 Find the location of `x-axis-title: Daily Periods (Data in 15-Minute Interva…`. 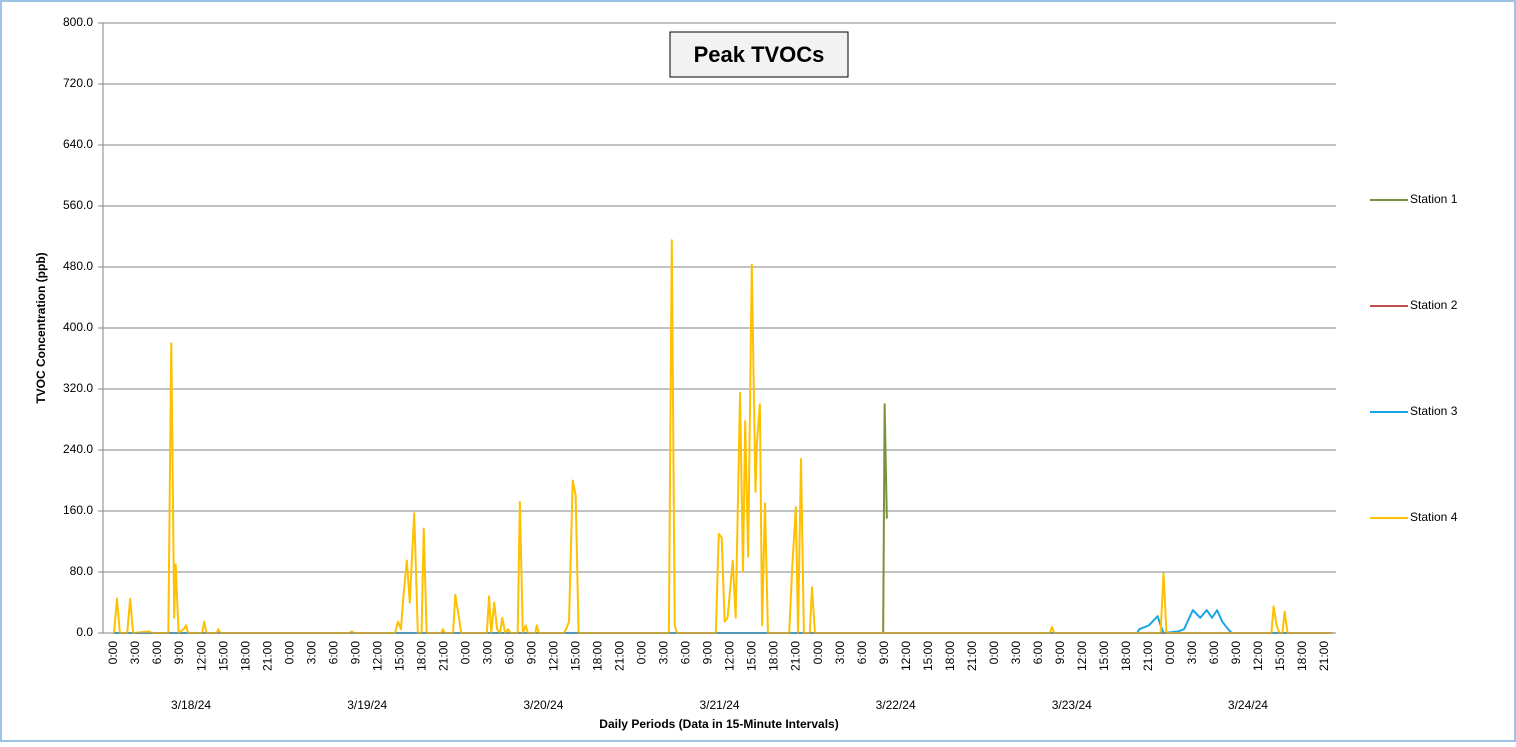

x-axis-title: Daily Periods (Data in 15-Minute Interva… is located at coordinates (718, 724).